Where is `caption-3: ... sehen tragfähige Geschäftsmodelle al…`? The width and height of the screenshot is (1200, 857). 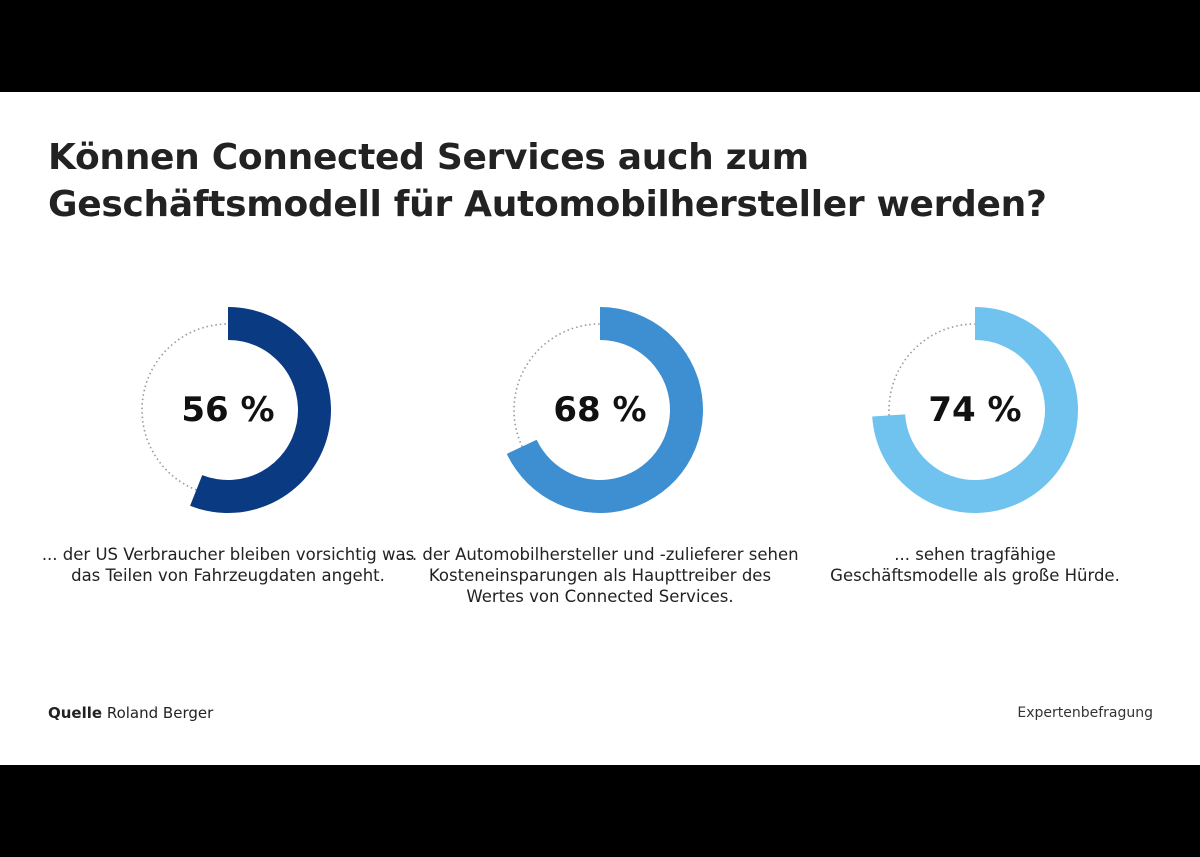
caption-3: ... sehen tragfähige Geschäftsmodelle al… is located at coordinates (975, 565).